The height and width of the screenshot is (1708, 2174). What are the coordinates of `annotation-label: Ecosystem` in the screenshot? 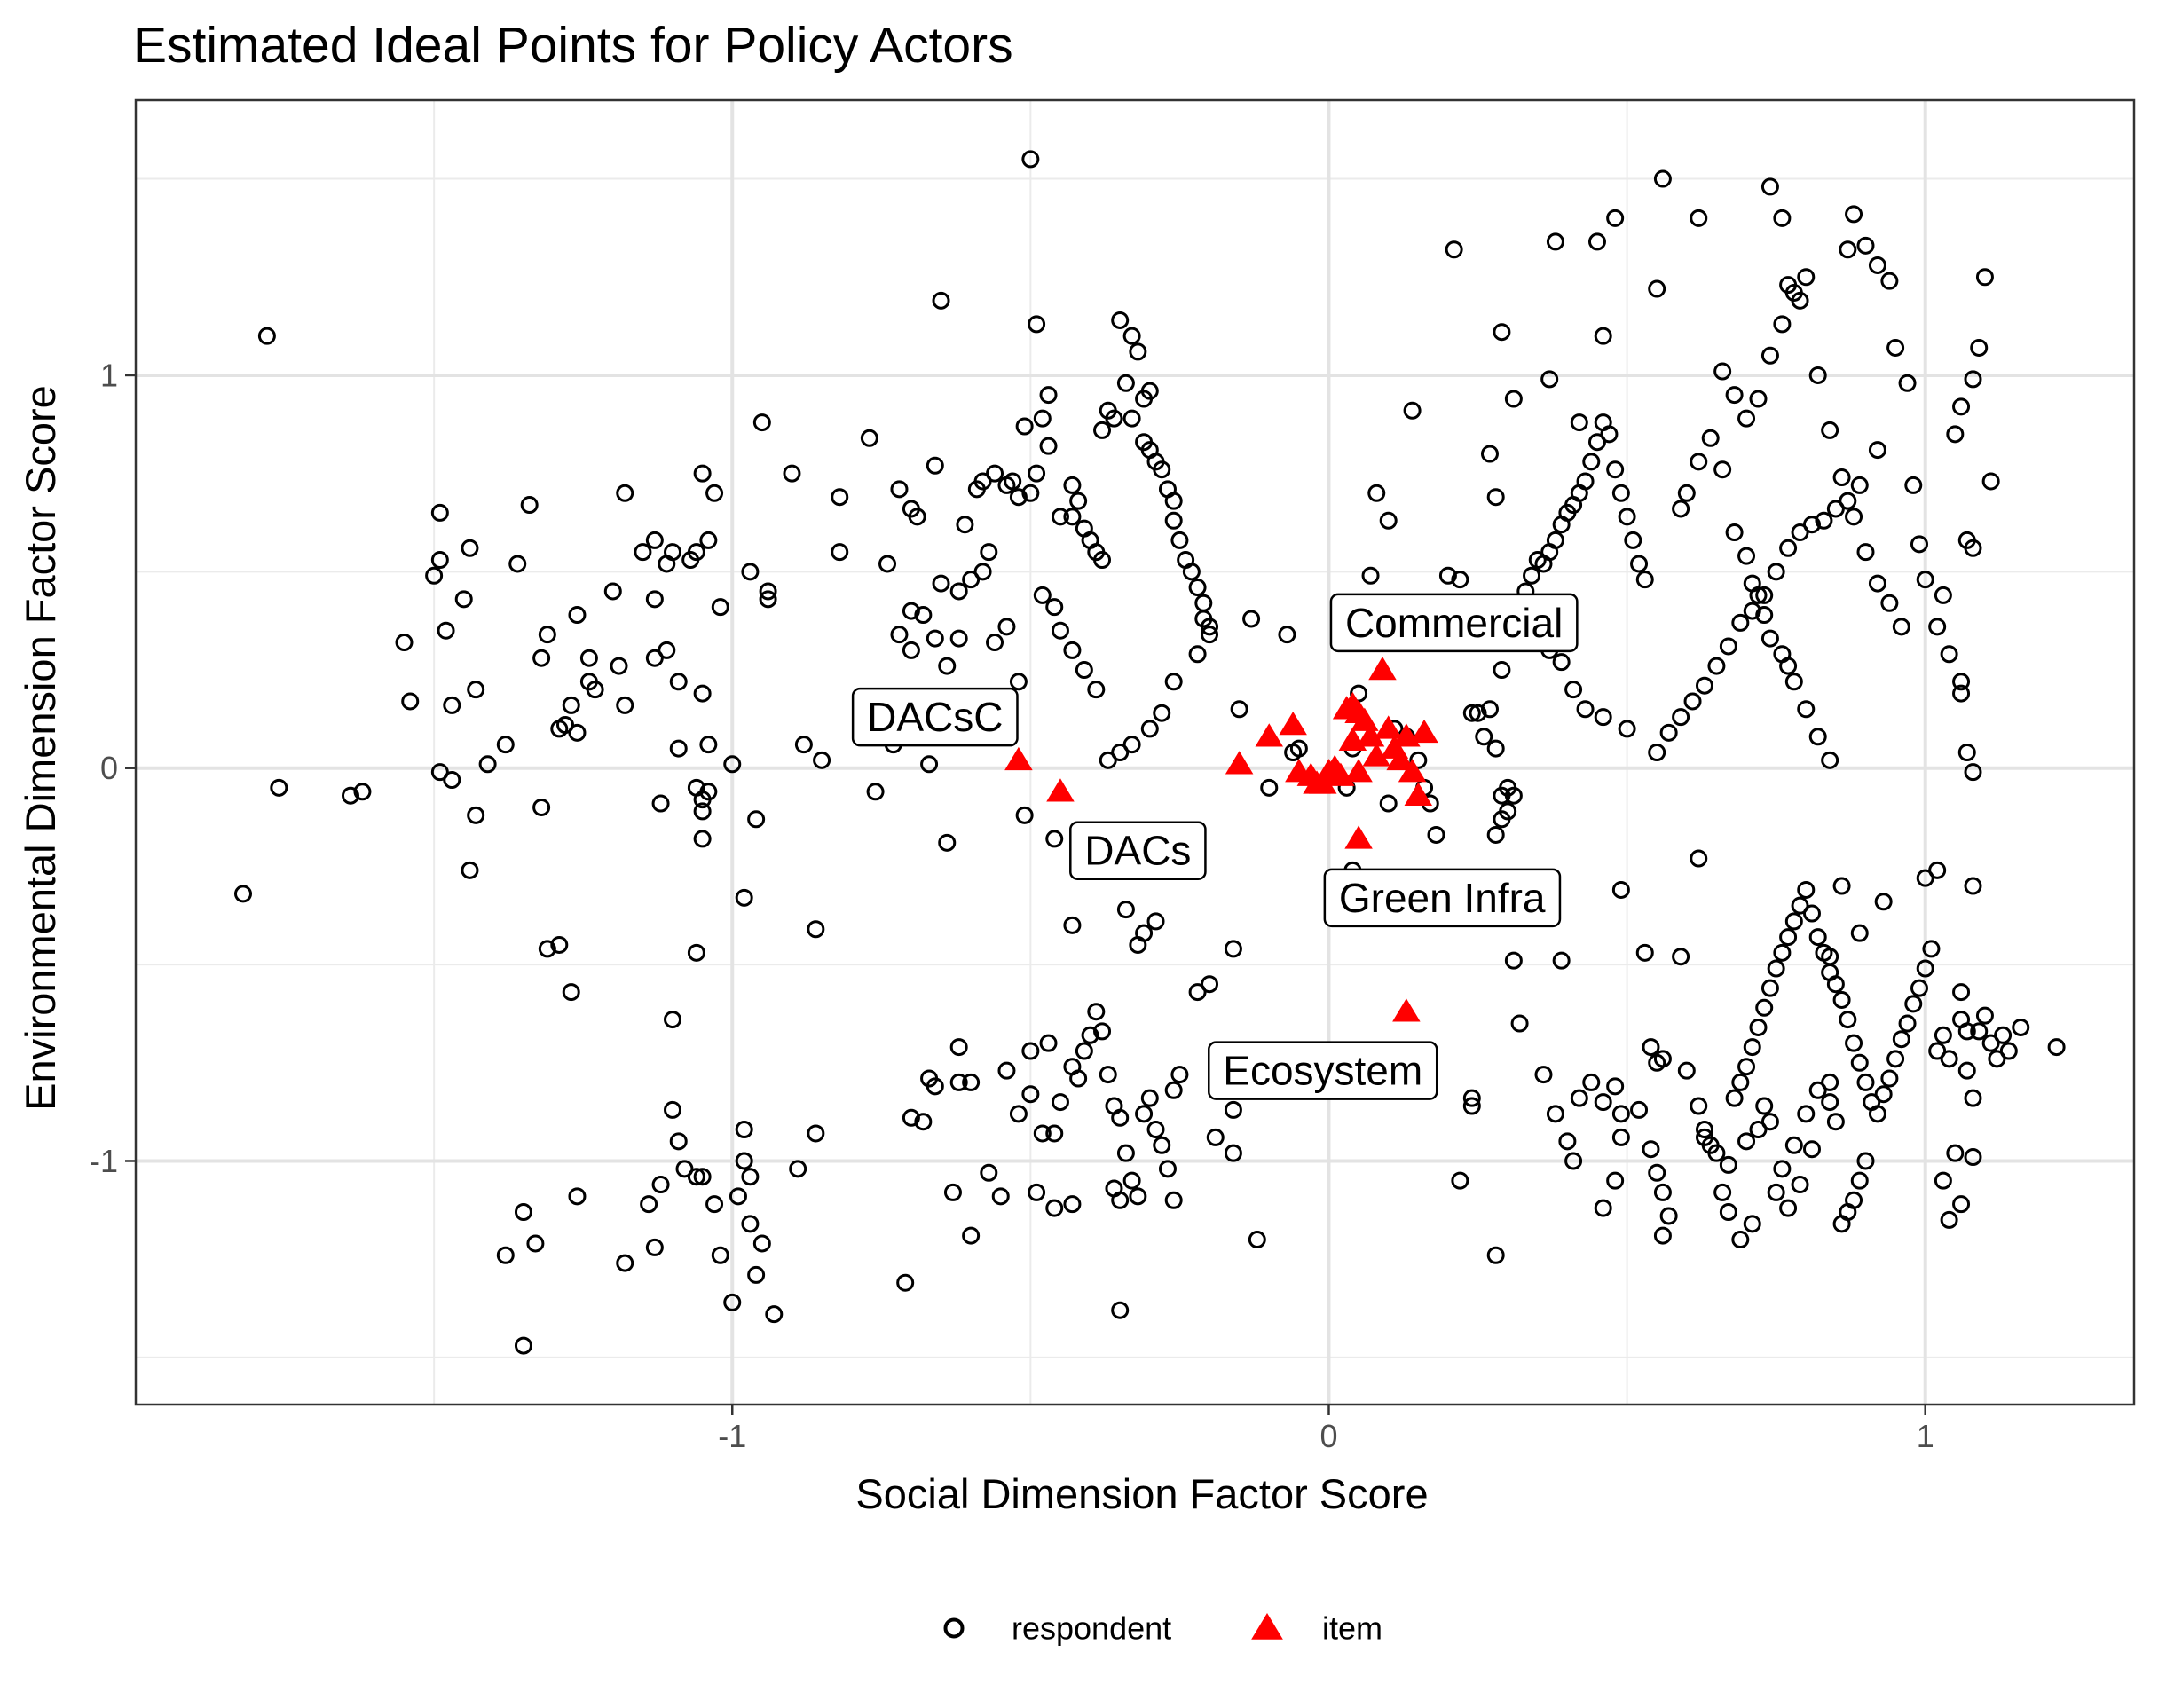 It's located at (1323, 1070).